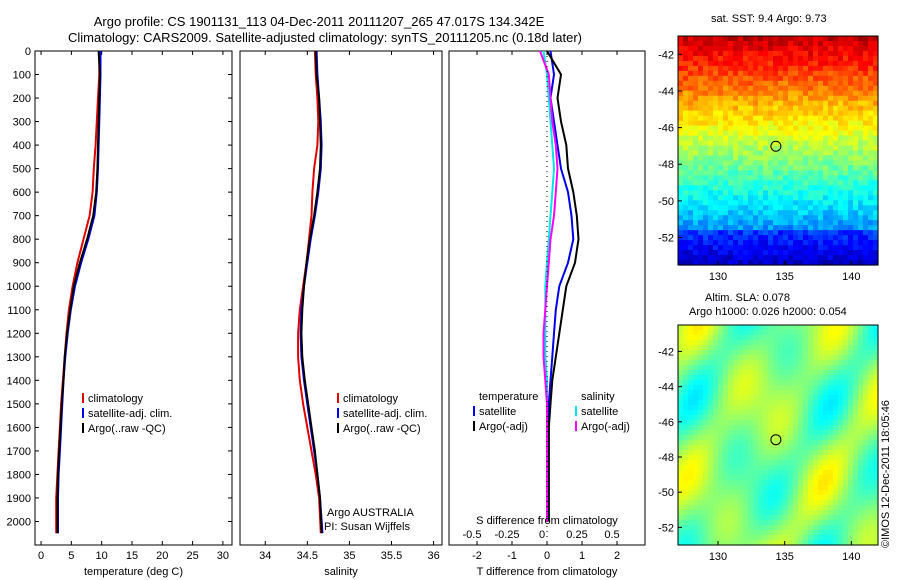  Describe the element at coordinates (385, 414) in the screenshot. I see `legend-label: satellite-adj. clim.` at that location.